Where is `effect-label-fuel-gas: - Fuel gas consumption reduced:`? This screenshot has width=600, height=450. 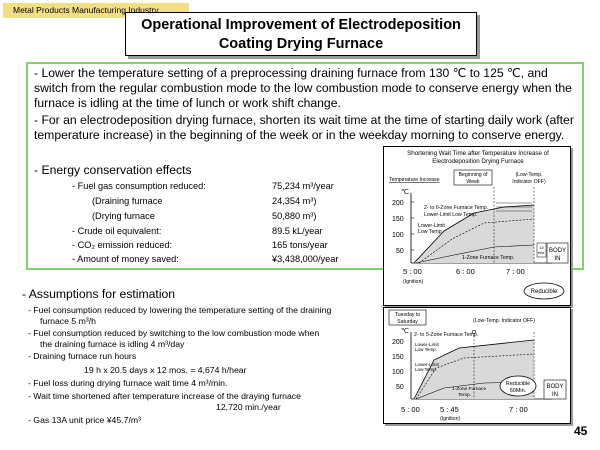
effect-label-fuel-gas: - Fuel gas consumption reduced: is located at coordinates (139, 186).